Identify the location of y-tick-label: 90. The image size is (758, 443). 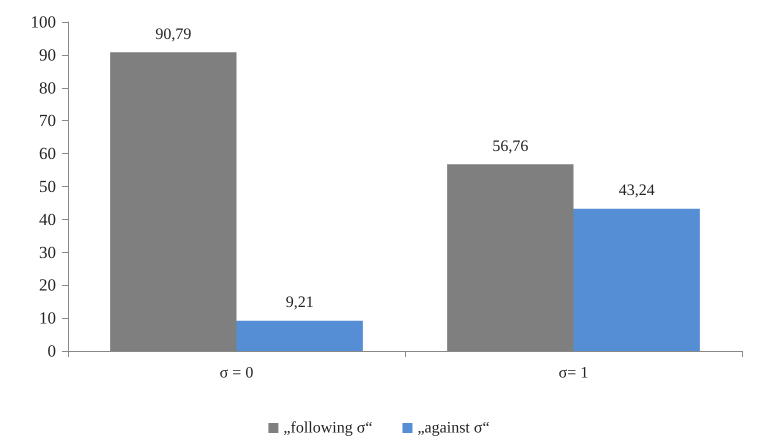
(47, 54).